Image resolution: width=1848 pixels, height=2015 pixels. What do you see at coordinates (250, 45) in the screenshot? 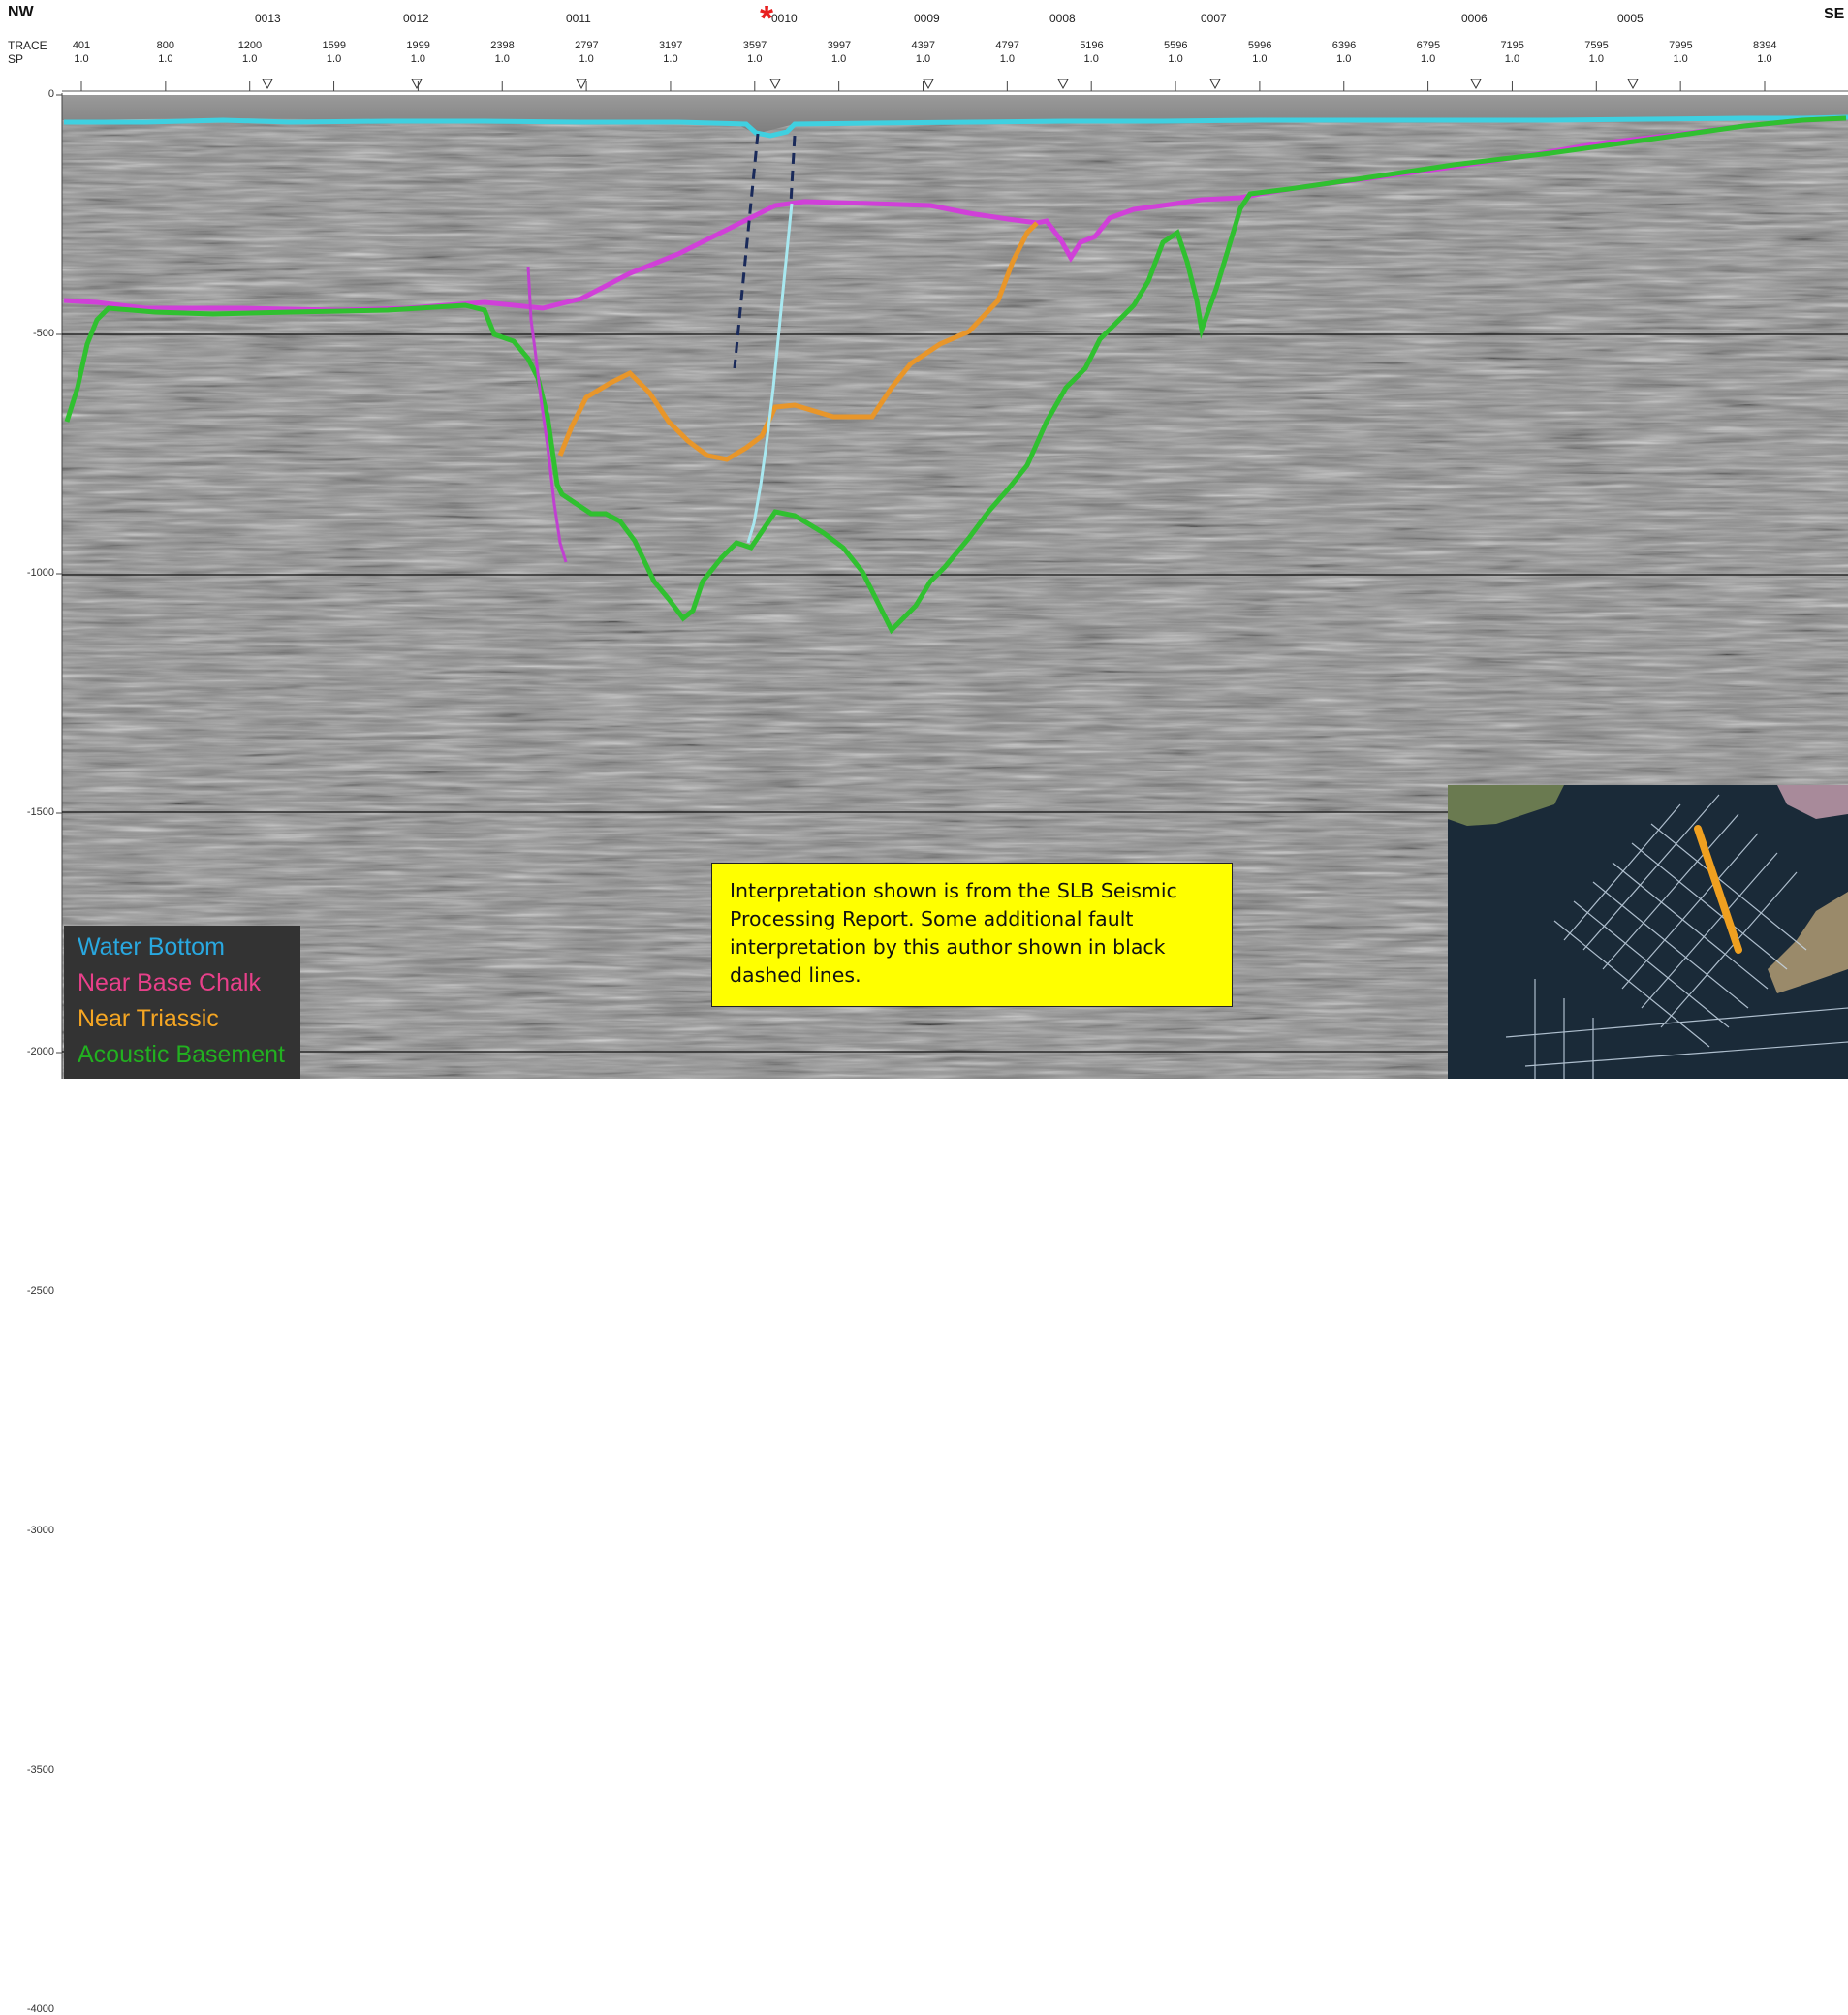
I see `trace-number: 1200` at bounding box center [250, 45].